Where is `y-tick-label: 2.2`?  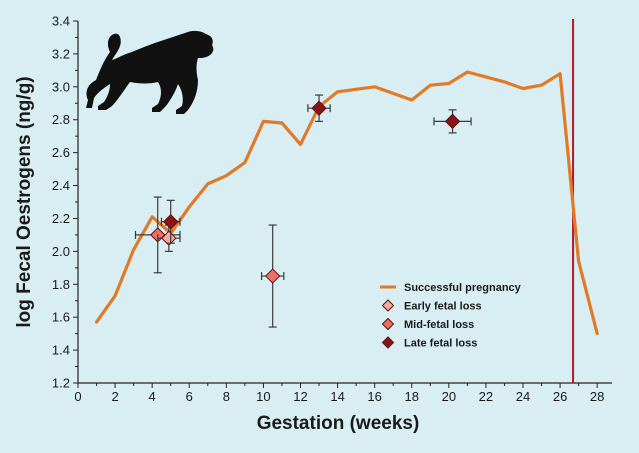
y-tick-label: 2.2 is located at coordinates (61, 218).